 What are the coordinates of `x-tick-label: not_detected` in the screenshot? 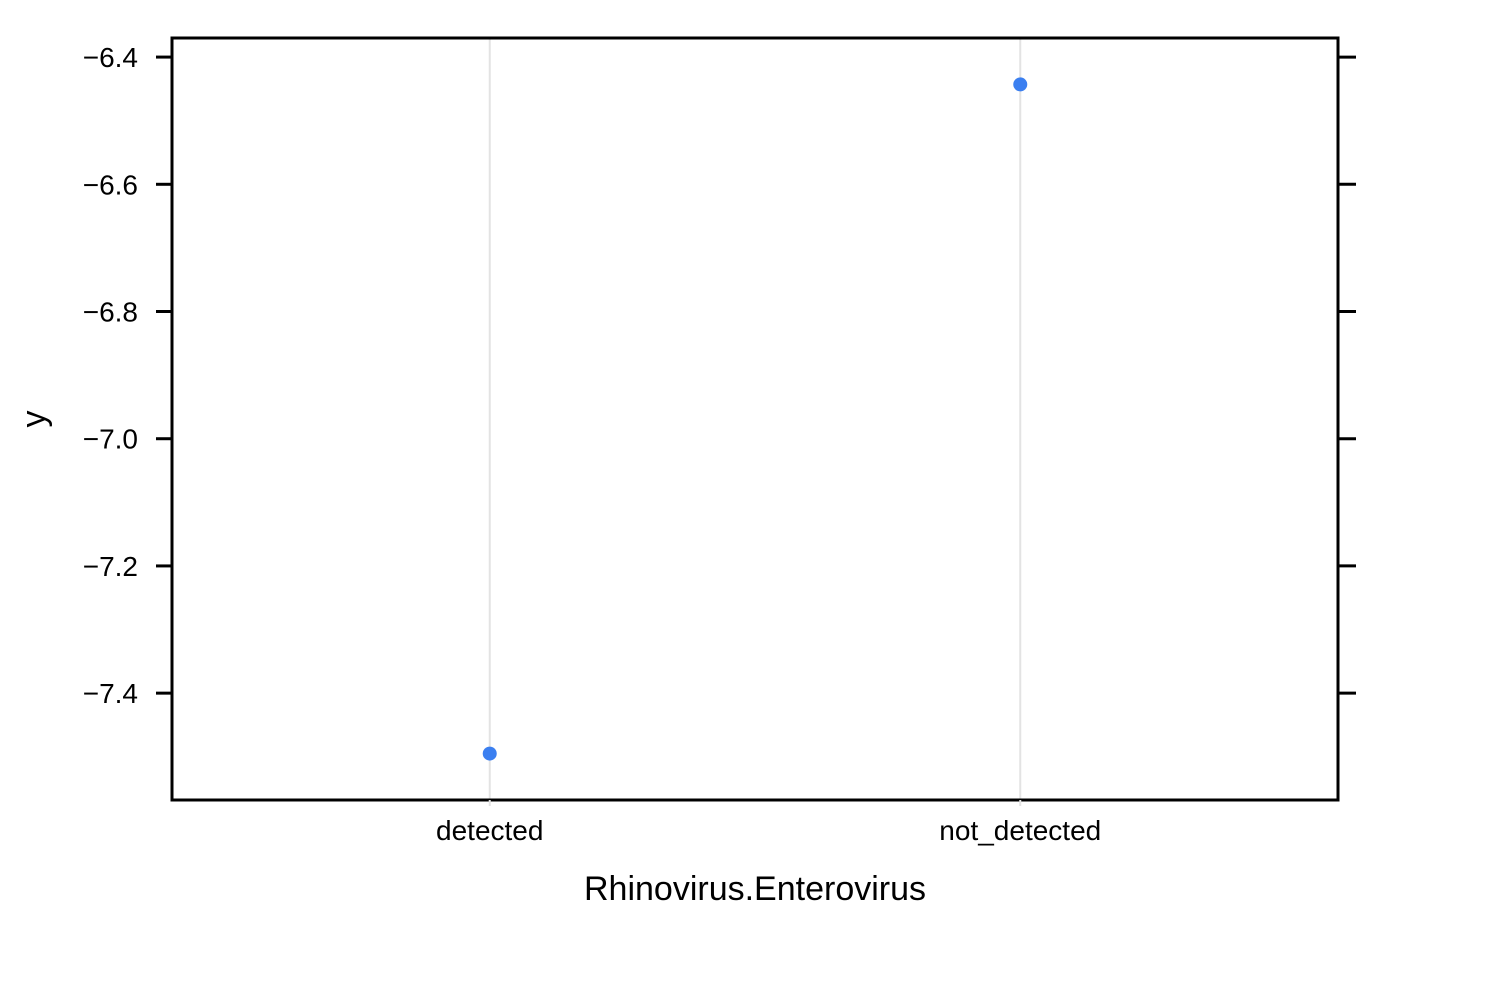 It's located at (1020, 830).